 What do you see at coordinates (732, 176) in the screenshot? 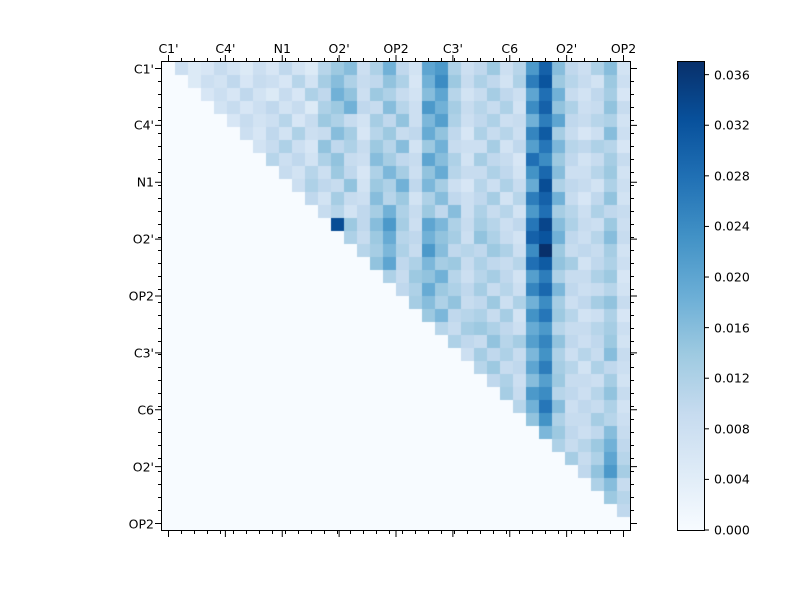
I see `colorbar-tick-label: 0.028` at bounding box center [732, 176].